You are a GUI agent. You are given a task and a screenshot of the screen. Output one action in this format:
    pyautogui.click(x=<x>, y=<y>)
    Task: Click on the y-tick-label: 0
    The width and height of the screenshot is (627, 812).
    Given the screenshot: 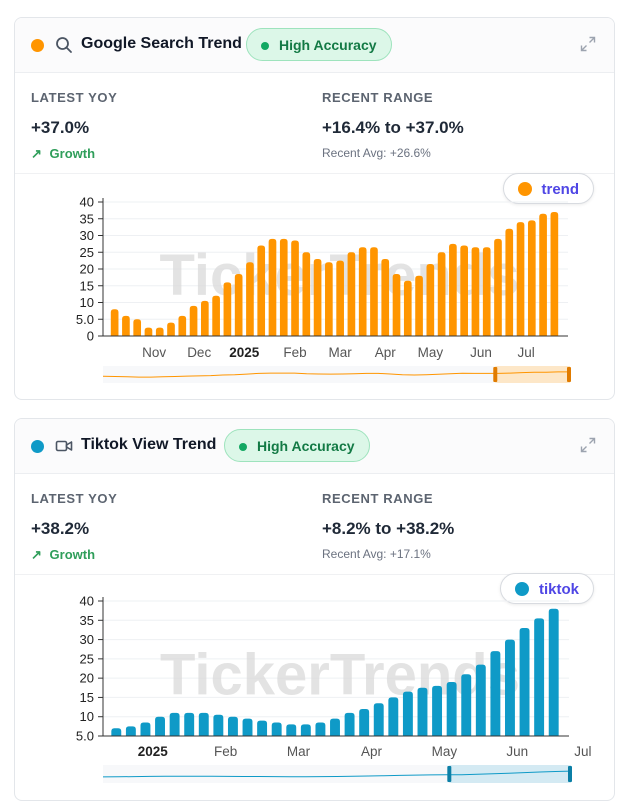 What is the action you would take?
    pyautogui.click(x=90, y=336)
    